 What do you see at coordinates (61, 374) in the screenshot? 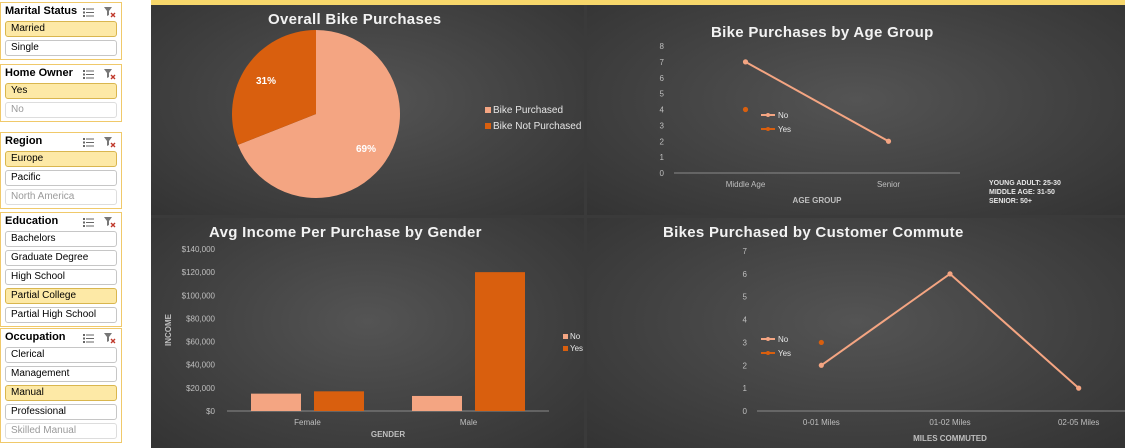
I see `slicer-item-management: Management` at bounding box center [61, 374].